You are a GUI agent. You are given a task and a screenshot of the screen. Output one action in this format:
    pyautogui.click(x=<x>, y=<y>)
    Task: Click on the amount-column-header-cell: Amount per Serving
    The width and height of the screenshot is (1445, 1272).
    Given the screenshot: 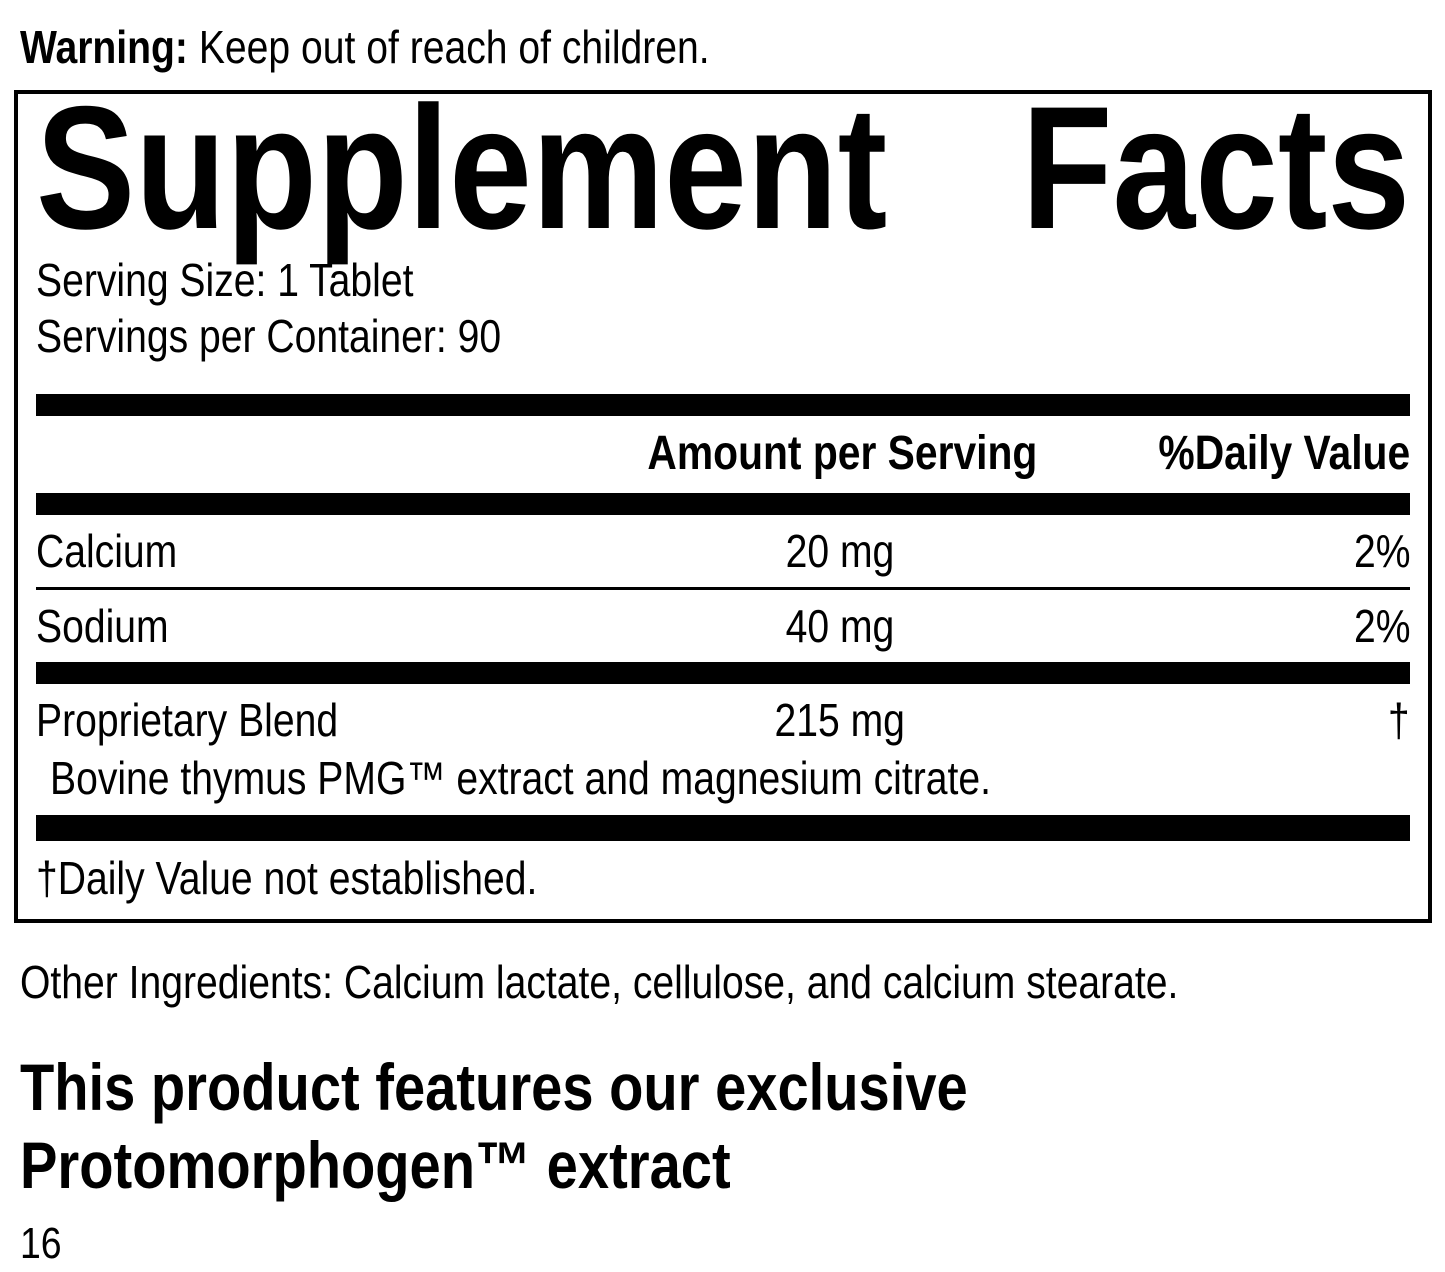 What is the action you would take?
    pyautogui.click(x=842, y=454)
    